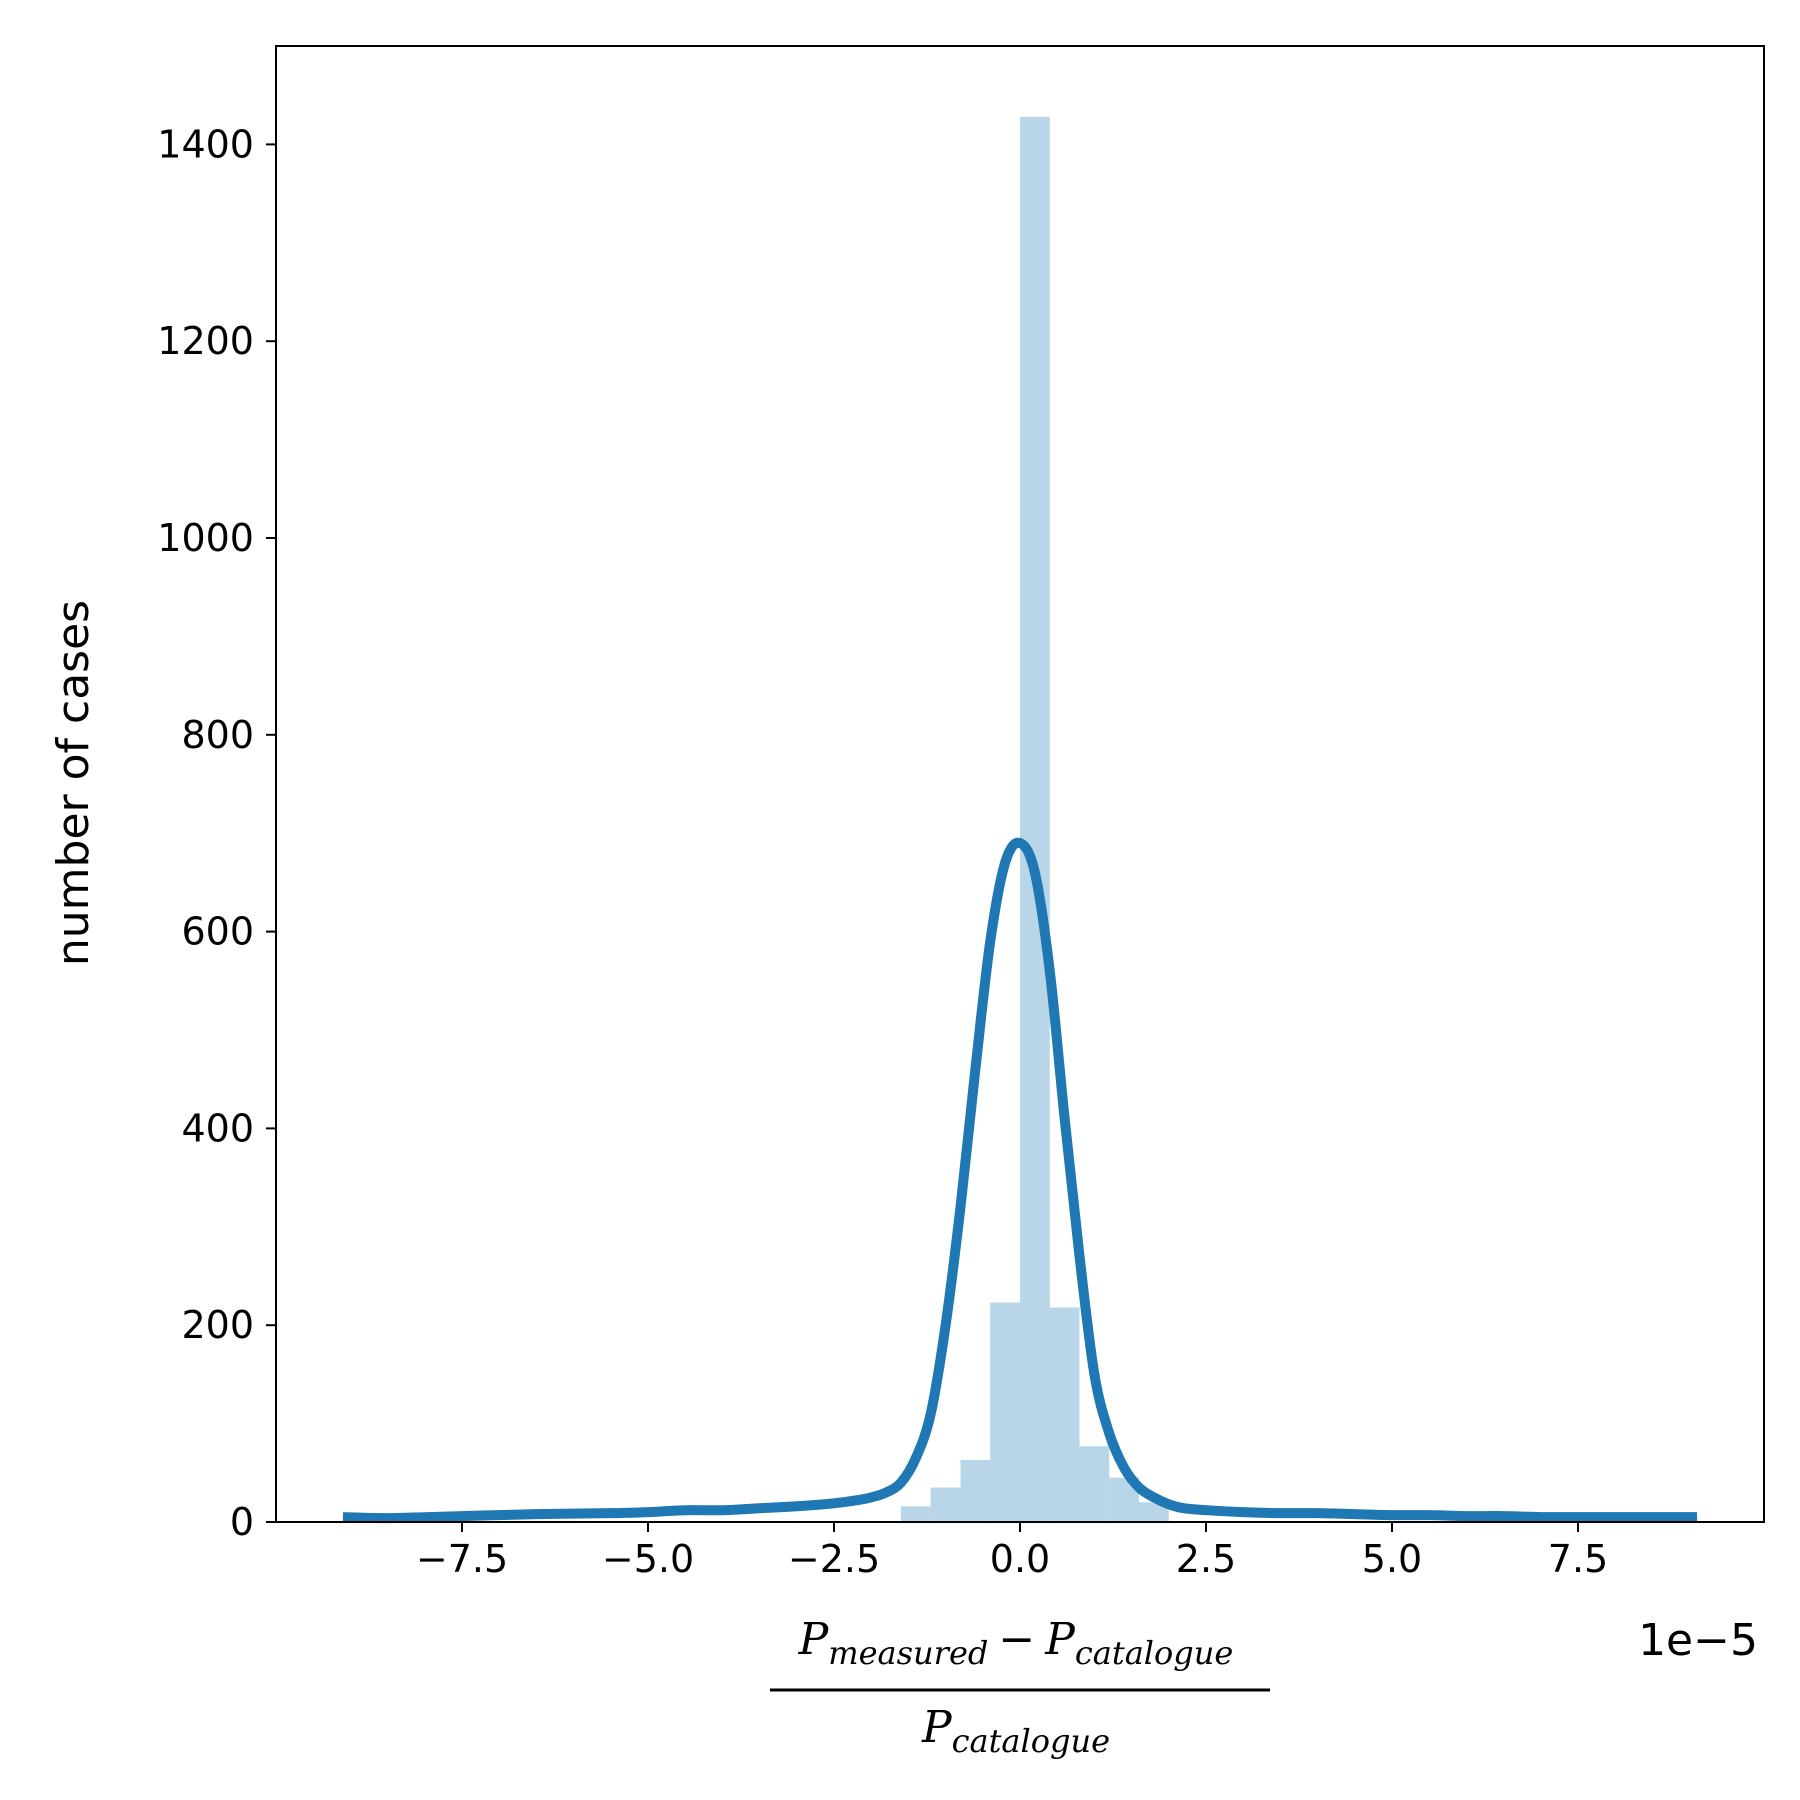 This screenshot has height=1800, width=1800. What do you see at coordinates (648, 1559) in the screenshot?
I see `x-tick-label-1: −5.0` at bounding box center [648, 1559].